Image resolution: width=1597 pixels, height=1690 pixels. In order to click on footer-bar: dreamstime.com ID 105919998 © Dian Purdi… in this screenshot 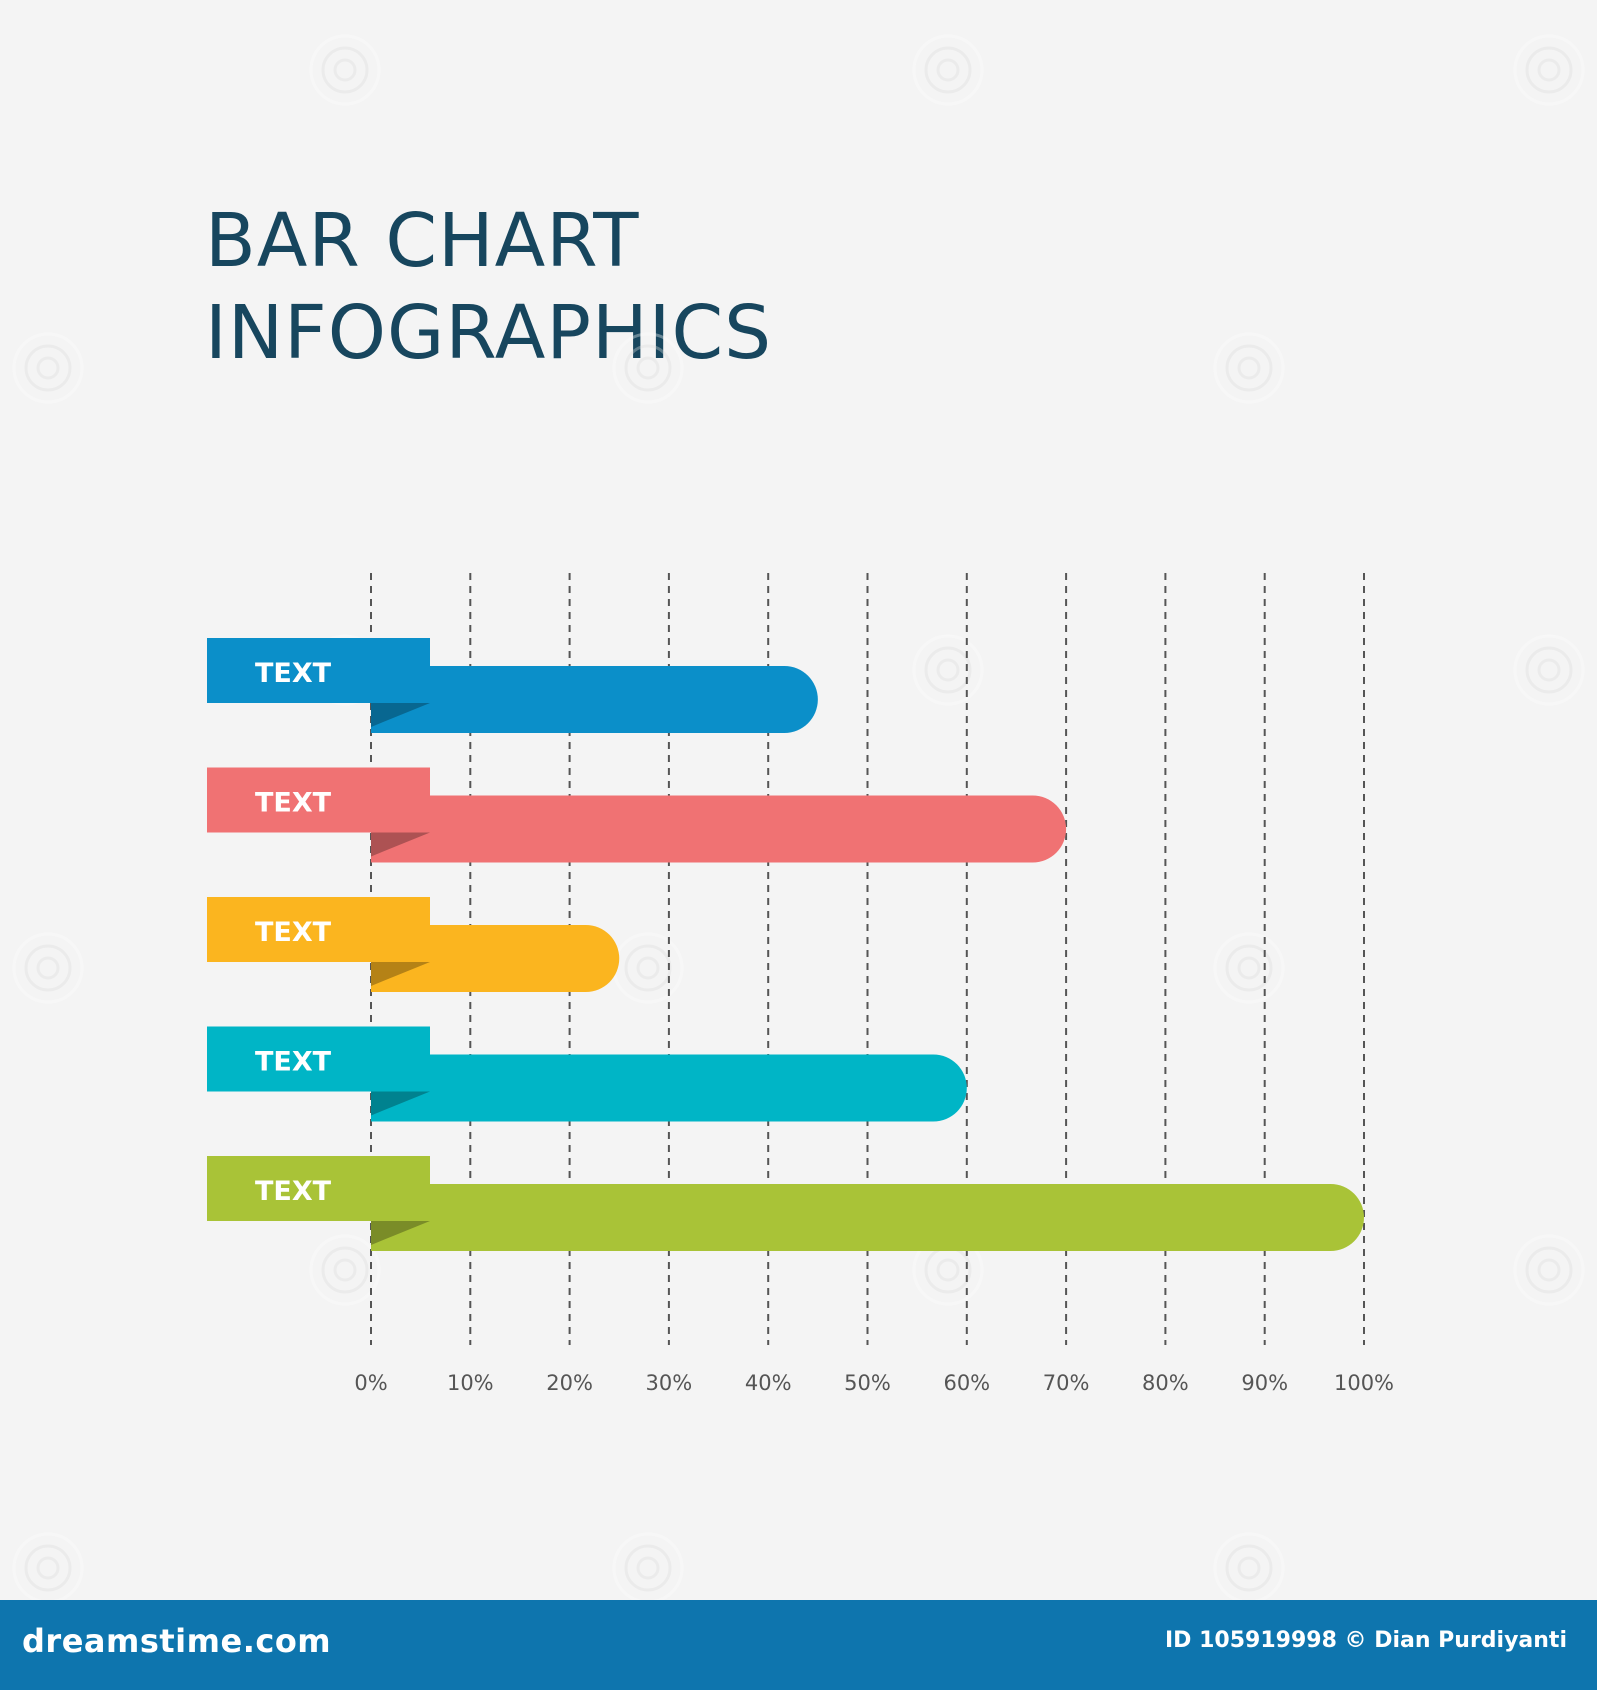, I will do `click(798, 1645)`.